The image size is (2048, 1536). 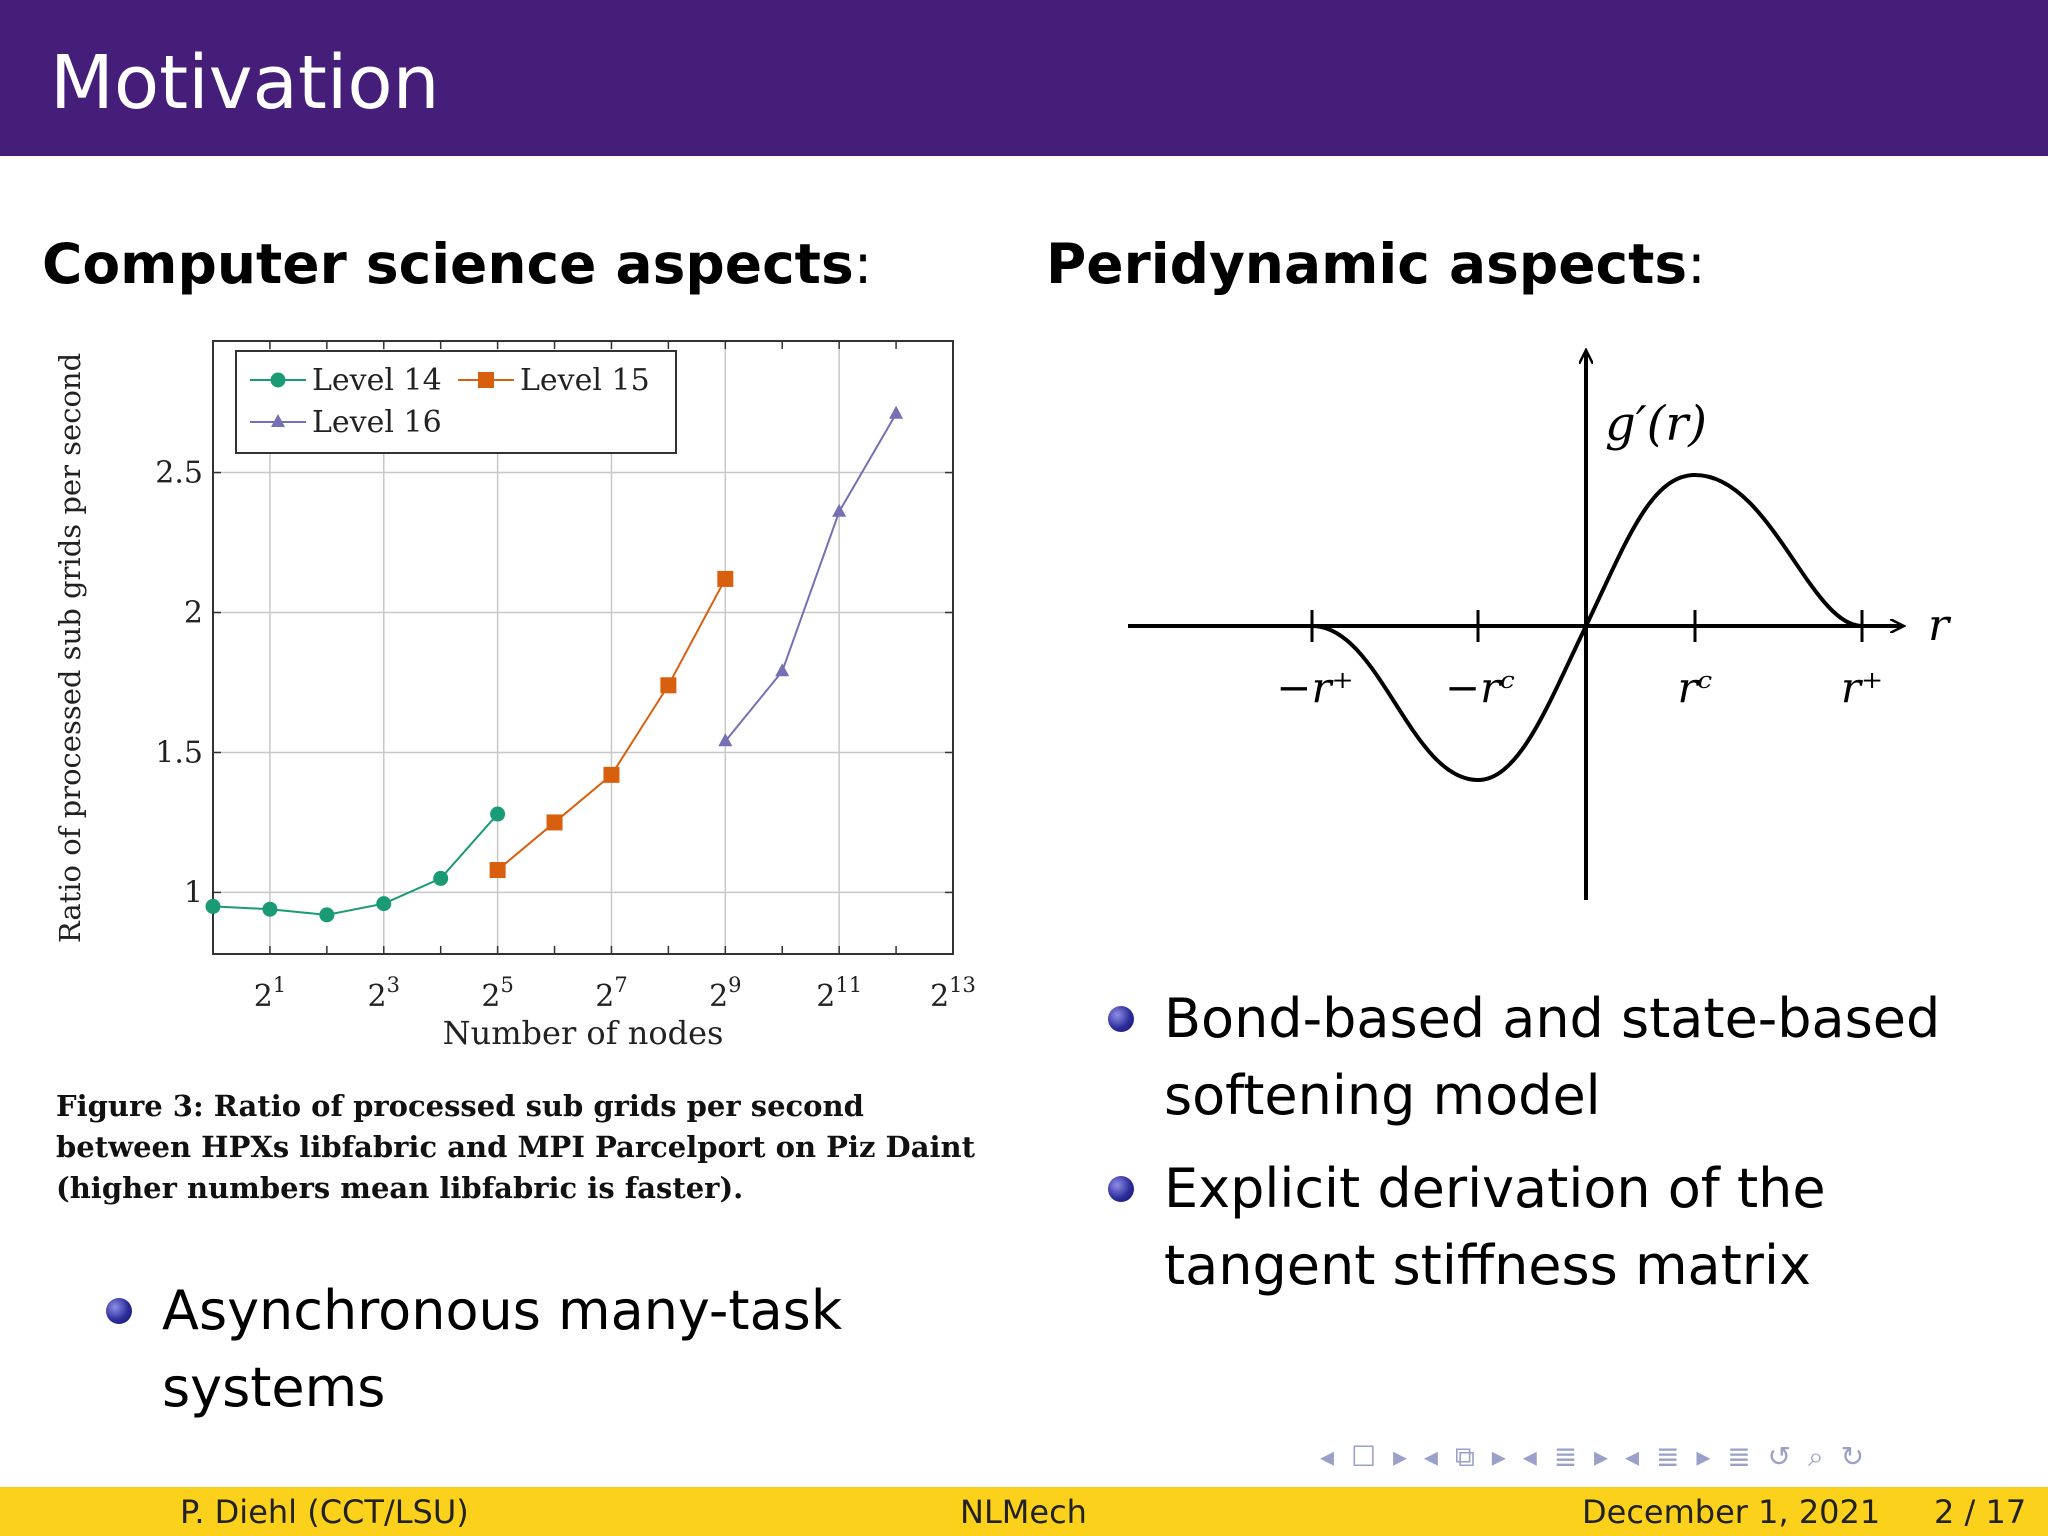 I want to click on beamer-navigation: ◂ ☐ ▸ ◂ ⧉ ▸ ◂ ≣ ▸ ◂ ≣ ▸ ≣ ↺ ⌕ ↻, so click(x=1680, y=1458).